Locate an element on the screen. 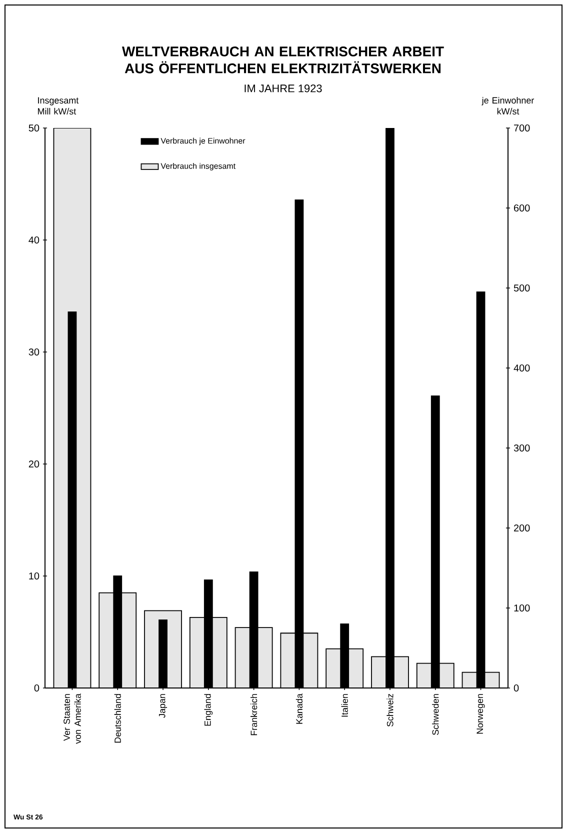 This screenshot has width=567, height=833. x-tick-label: England is located at coordinates (208, 710).